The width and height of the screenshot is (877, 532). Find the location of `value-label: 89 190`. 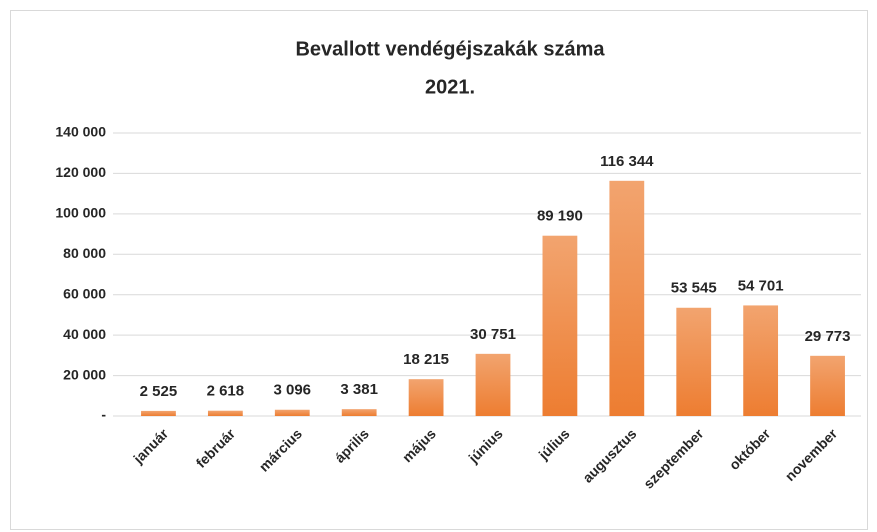

value-label: 89 190 is located at coordinates (560, 216).